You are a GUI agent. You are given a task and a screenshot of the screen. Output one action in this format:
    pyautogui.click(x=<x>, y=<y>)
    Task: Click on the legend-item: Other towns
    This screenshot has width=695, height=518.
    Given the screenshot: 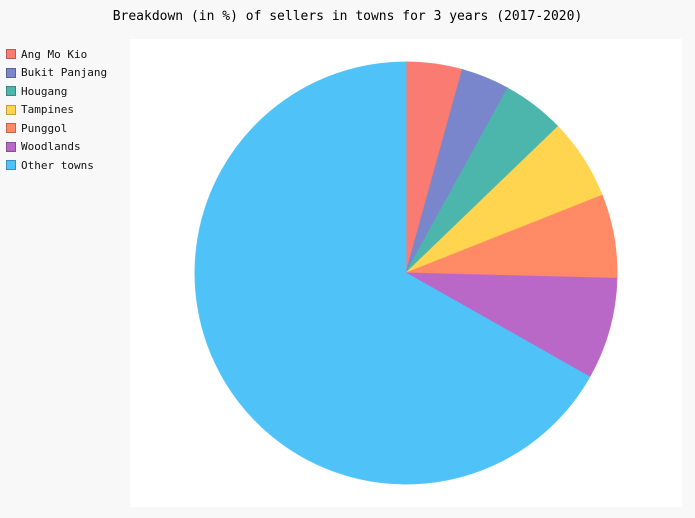 What is the action you would take?
    pyautogui.click(x=56, y=165)
    